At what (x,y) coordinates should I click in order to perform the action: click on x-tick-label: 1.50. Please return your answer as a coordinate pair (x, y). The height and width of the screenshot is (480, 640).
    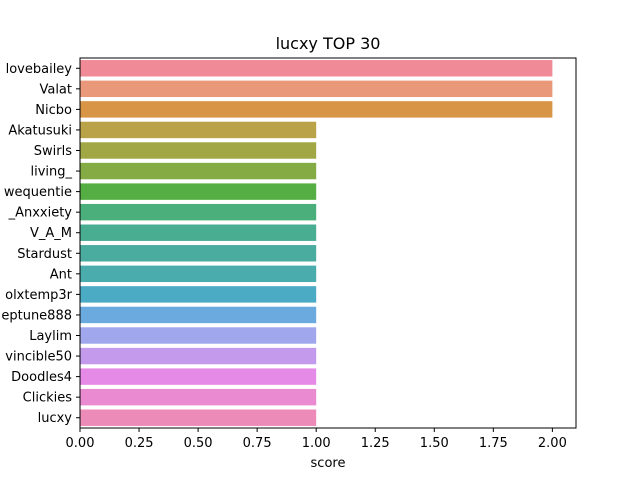
    Looking at the image, I should click on (434, 443).